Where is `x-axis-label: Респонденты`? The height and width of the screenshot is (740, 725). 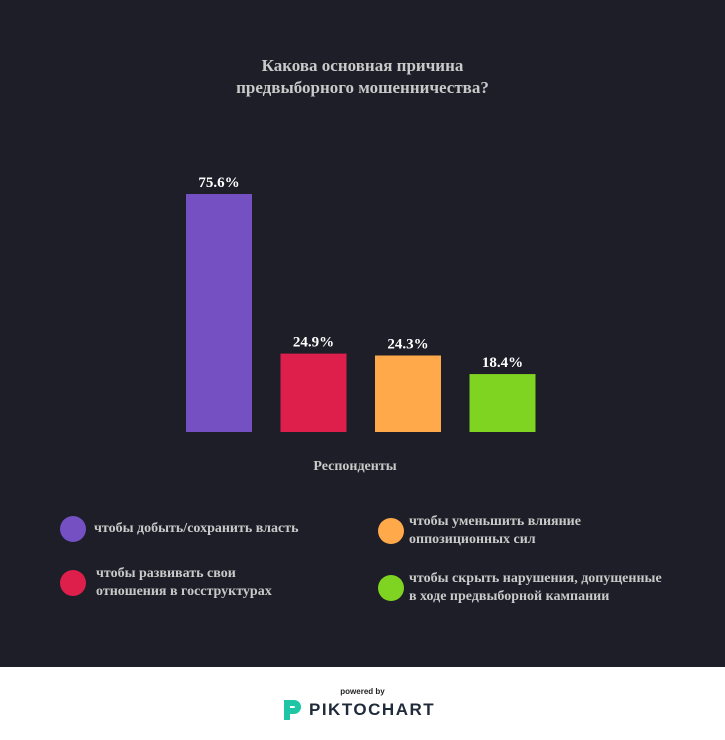
x-axis-label: Респонденты is located at coordinates (354, 466).